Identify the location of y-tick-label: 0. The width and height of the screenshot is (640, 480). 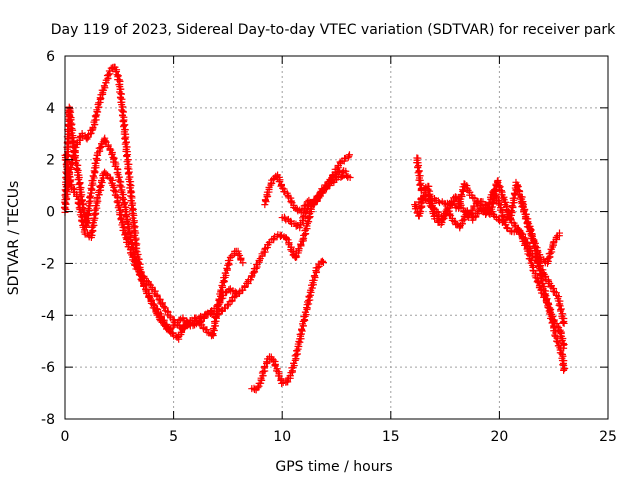
(50, 213).